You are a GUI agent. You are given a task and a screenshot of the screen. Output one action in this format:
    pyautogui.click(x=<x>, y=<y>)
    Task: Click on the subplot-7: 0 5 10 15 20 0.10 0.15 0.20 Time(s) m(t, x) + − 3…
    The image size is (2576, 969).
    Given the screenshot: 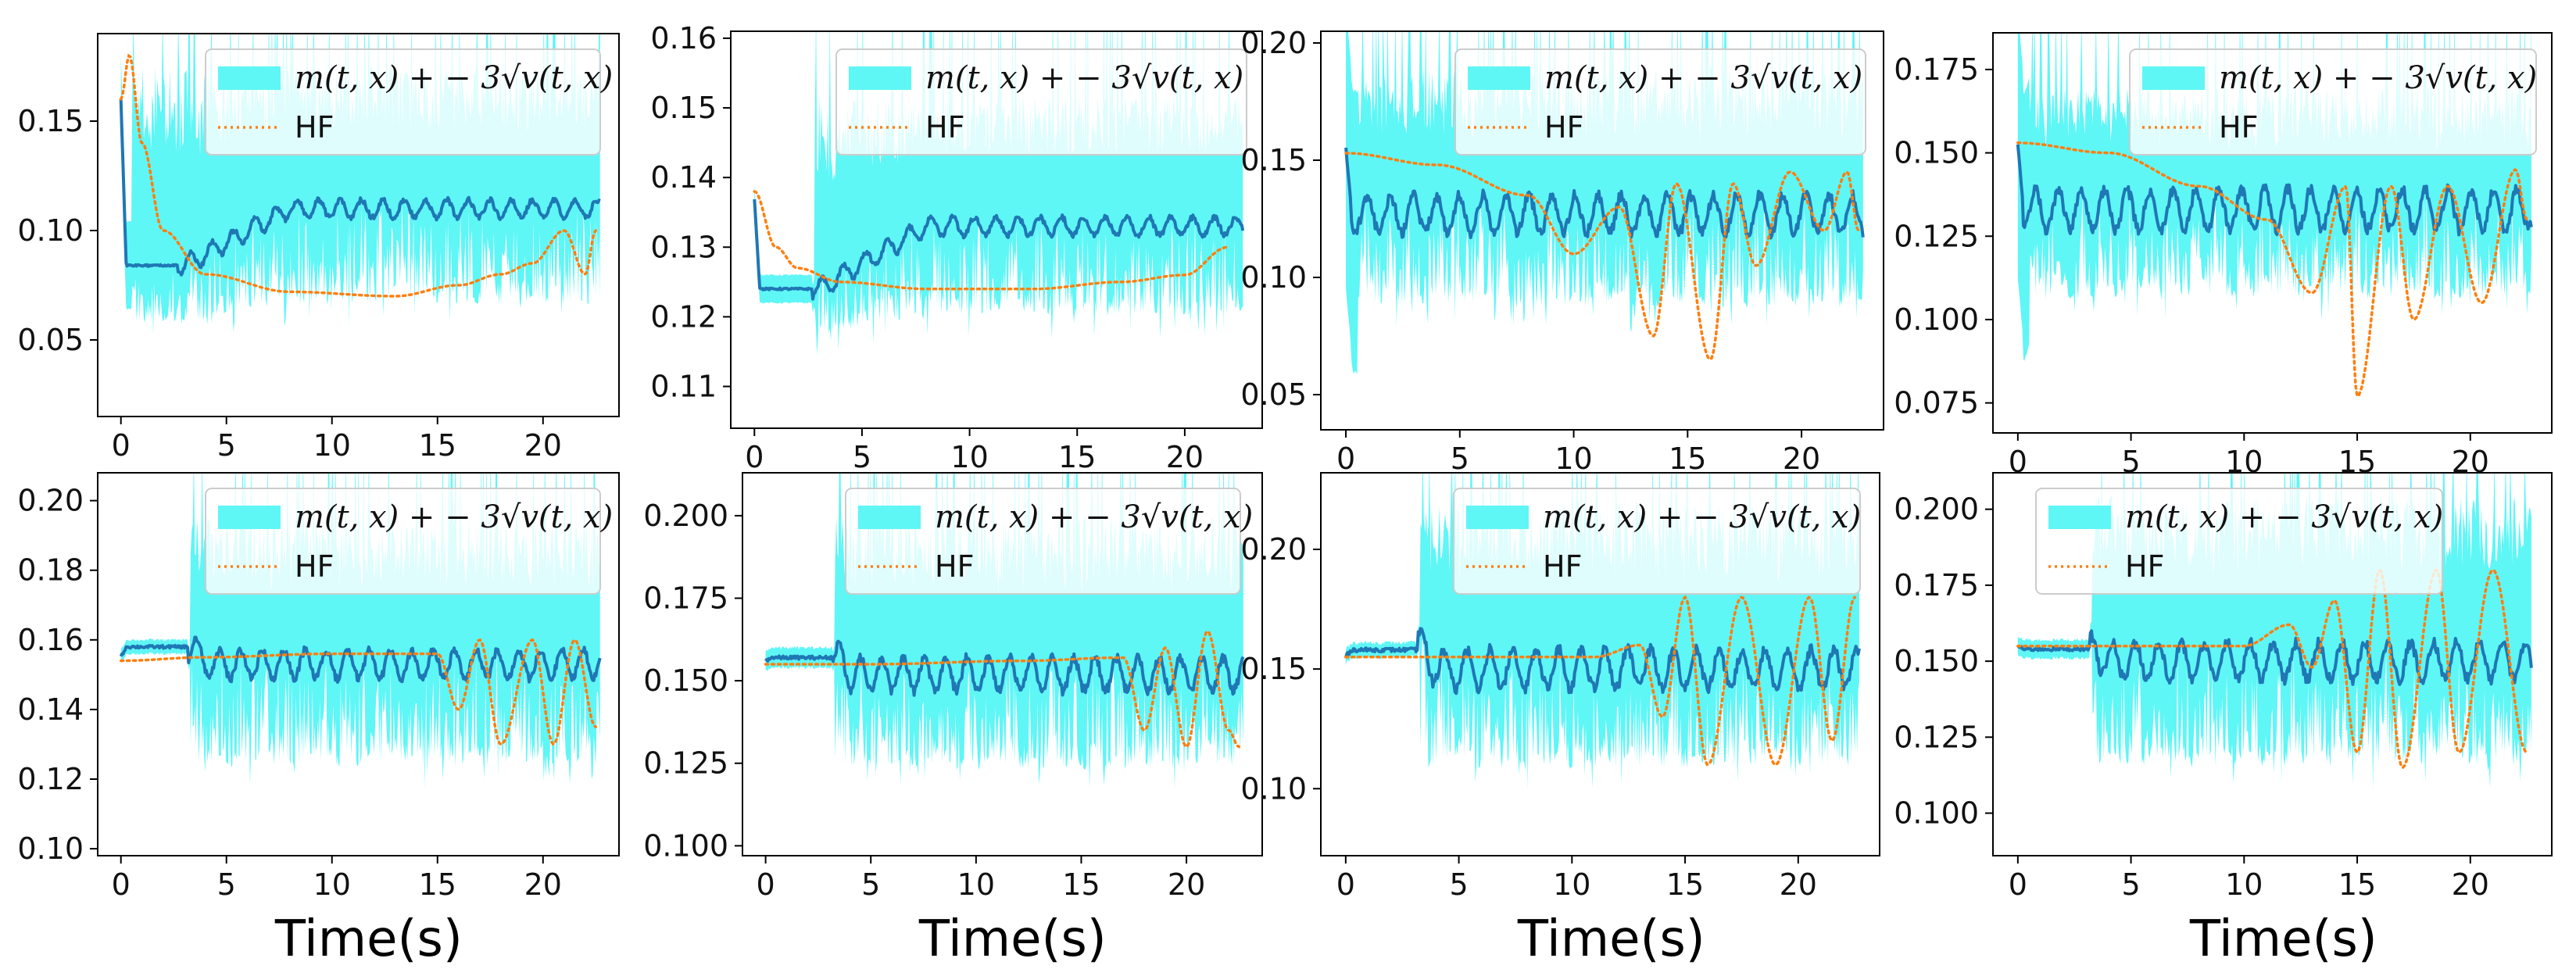 What is the action you would take?
    pyautogui.click(x=1560, y=720)
    